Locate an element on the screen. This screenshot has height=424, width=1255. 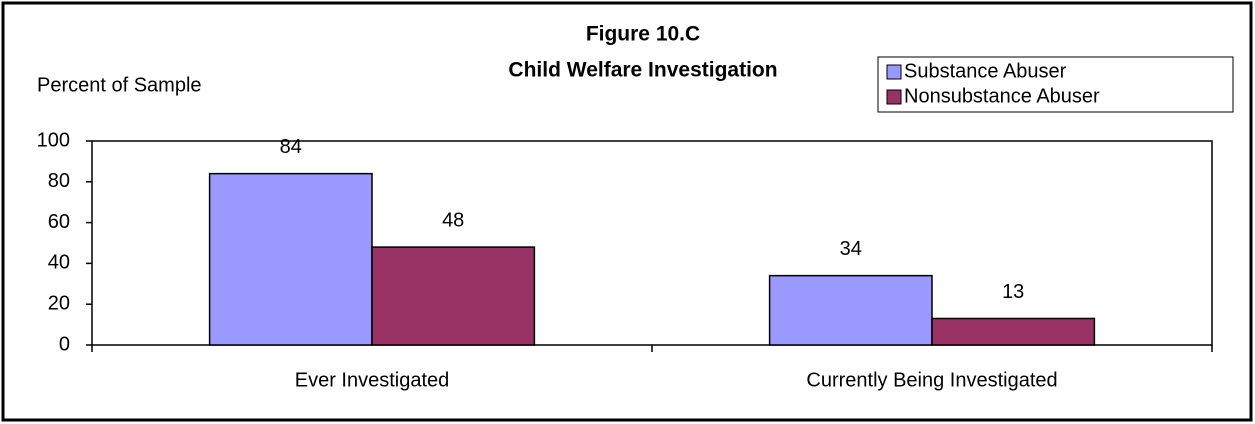
y-tick-label: 0 is located at coordinates (64, 344).